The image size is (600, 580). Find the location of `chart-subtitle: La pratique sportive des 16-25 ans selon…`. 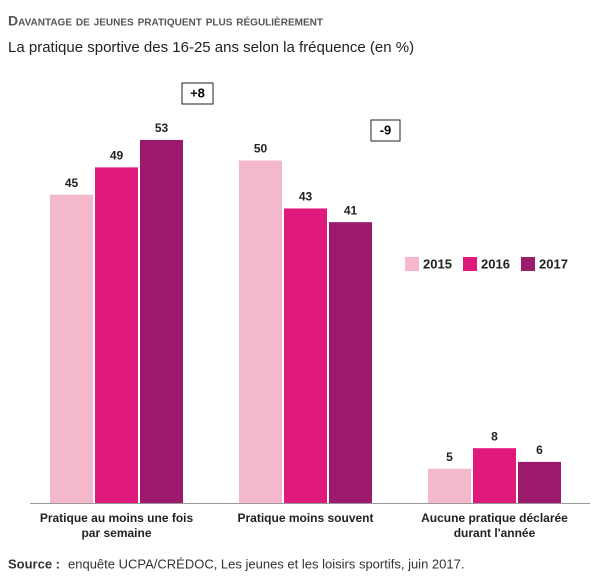

chart-subtitle: La pratique sportive des 16-25 ans selon… is located at coordinates (211, 47).